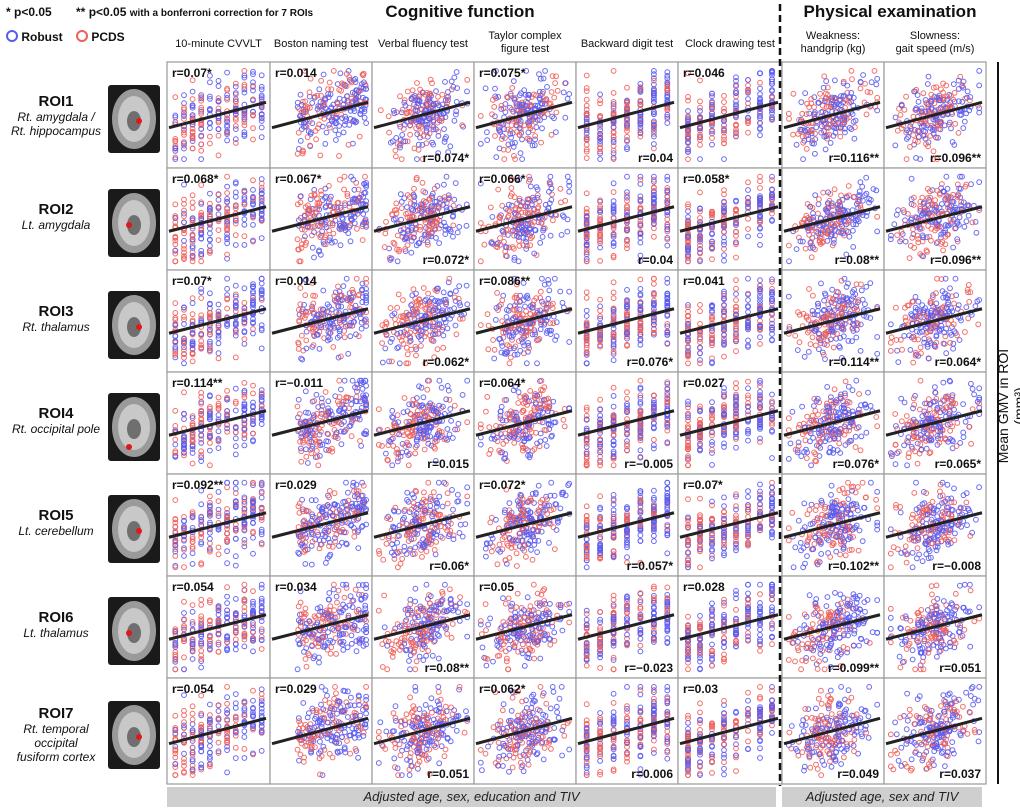 This screenshot has width=1020, height=810. What do you see at coordinates (627, 115) in the screenshot?
I see `panel-roi1-col5: r=0.04` at bounding box center [627, 115].